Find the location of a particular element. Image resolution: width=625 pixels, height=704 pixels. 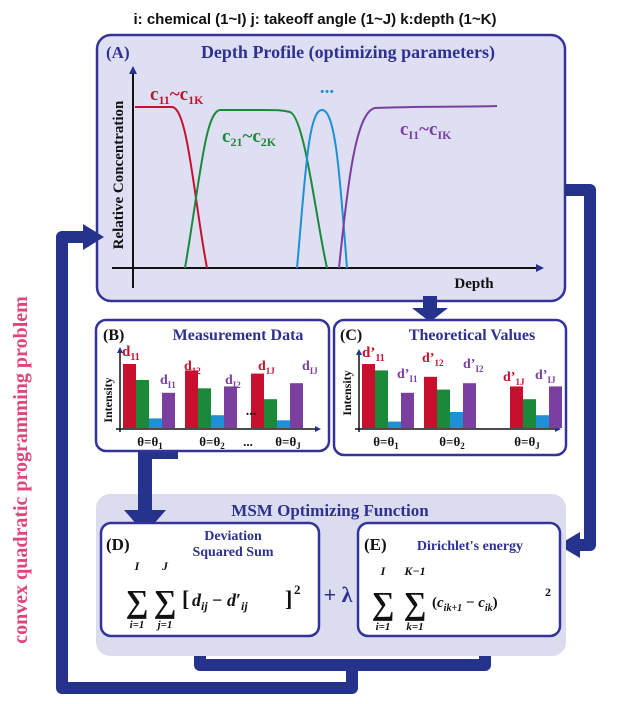

panel-c-title: Theoretical Values is located at coordinates (472, 335).